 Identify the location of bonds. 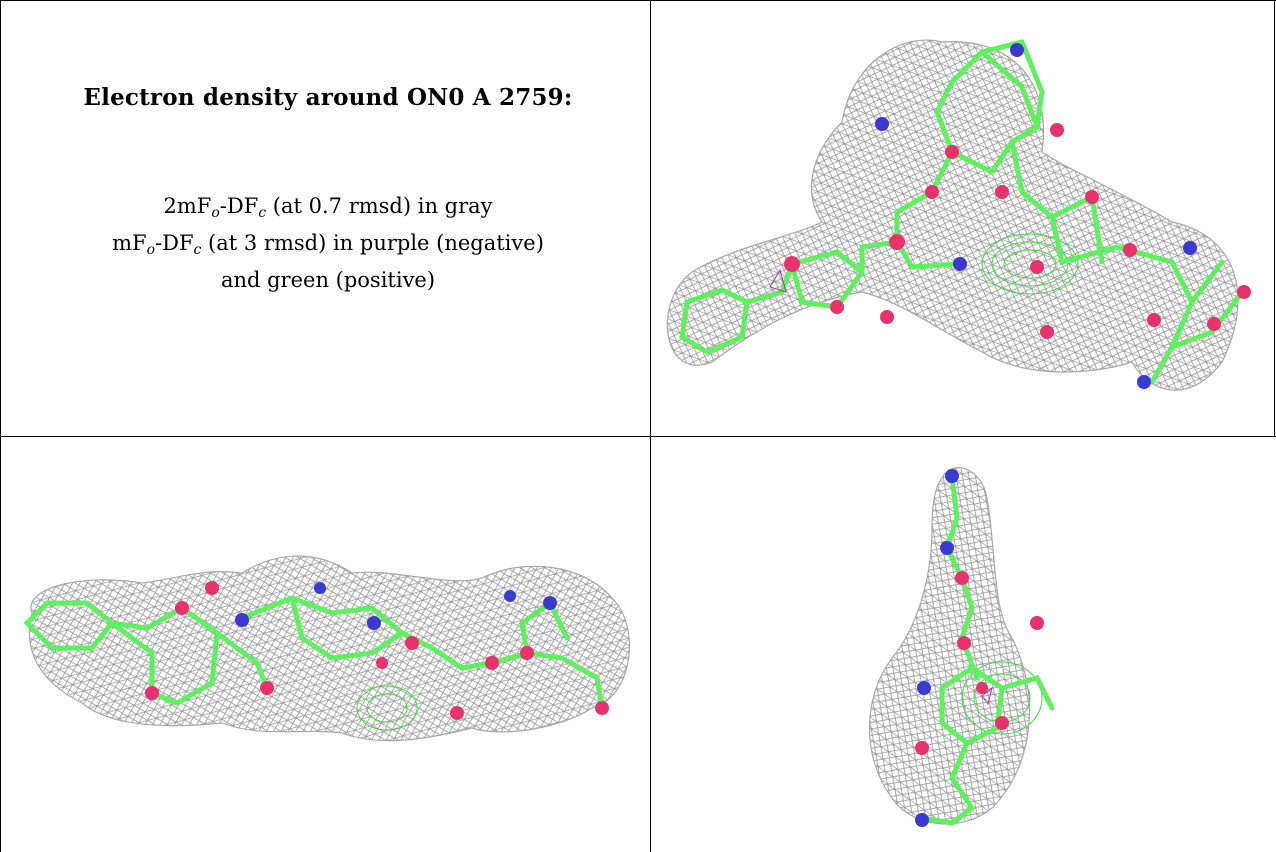
(314, 653).